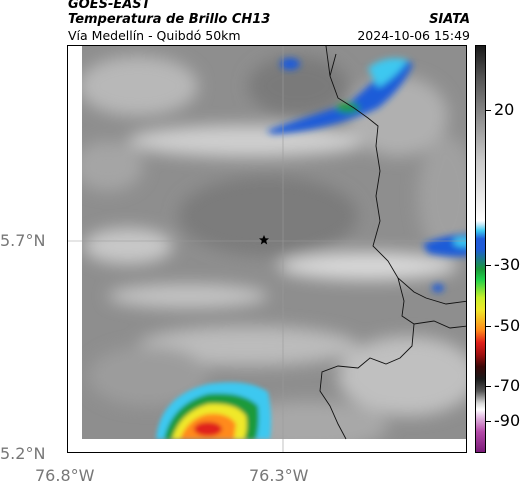 This screenshot has width=526, height=491. What do you see at coordinates (488, 386) in the screenshot?
I see `colorbar-tick-minus70` at bounding box center [488, 386].